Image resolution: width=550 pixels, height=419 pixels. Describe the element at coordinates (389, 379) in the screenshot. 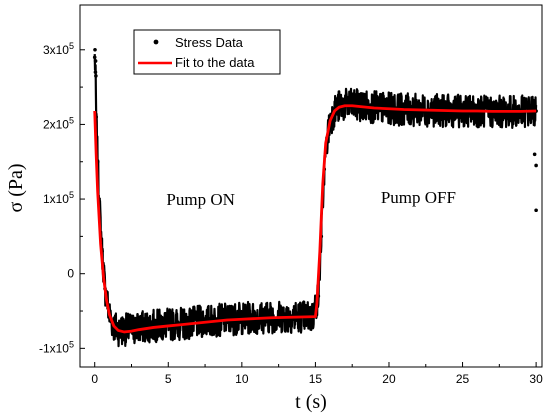

I see `x-tick-label: 20` at that location.